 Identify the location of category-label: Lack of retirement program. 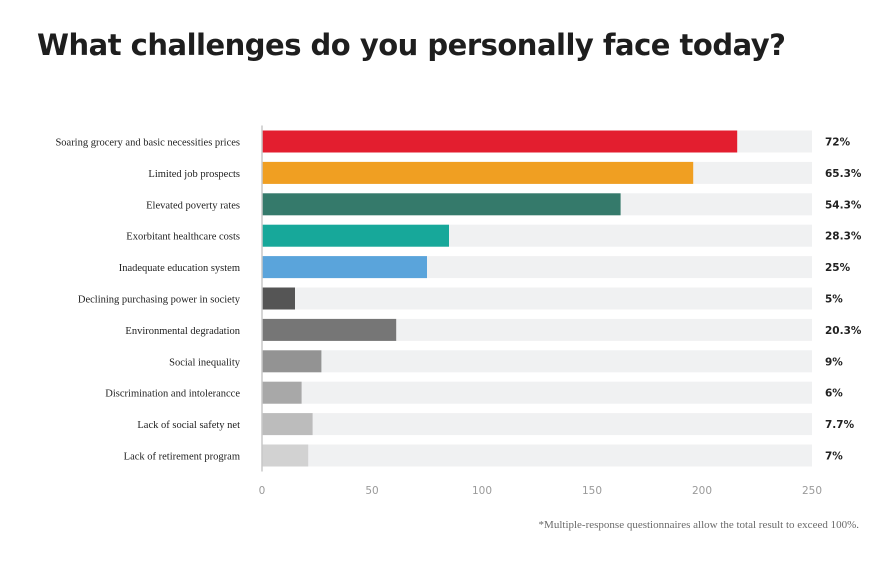
(182, 457).